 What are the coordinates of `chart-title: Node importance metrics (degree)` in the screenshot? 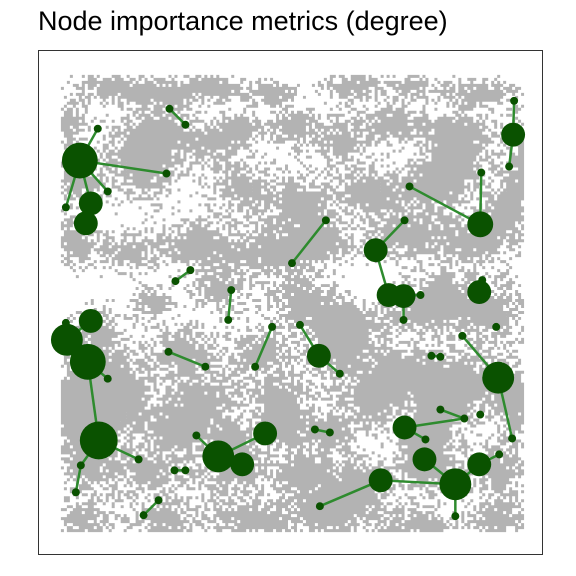 It's located at (243, 21).